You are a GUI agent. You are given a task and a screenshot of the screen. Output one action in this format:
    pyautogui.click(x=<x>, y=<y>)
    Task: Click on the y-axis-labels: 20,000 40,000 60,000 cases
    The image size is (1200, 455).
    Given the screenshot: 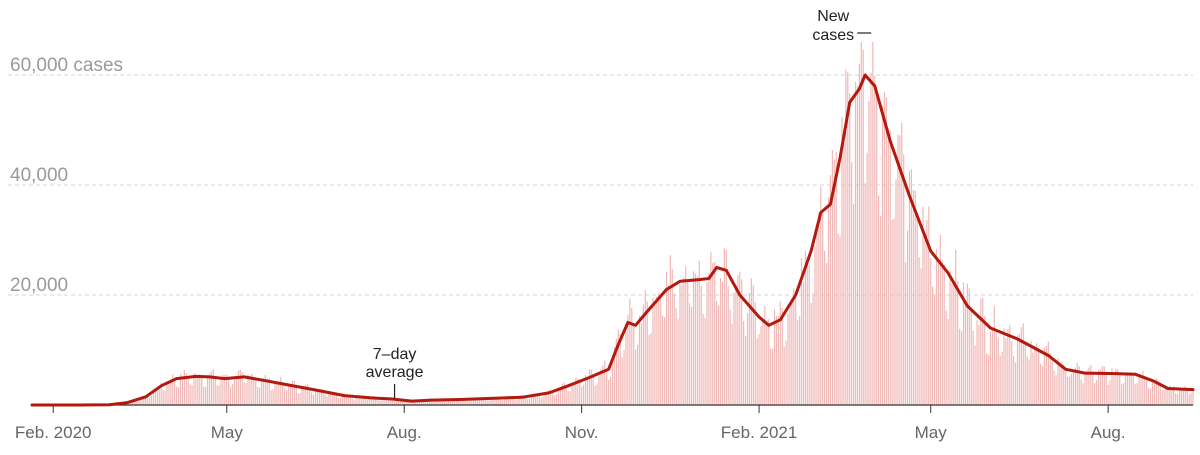 What is the action you would take?
    pyautogui.click(x=66, y=175)
    